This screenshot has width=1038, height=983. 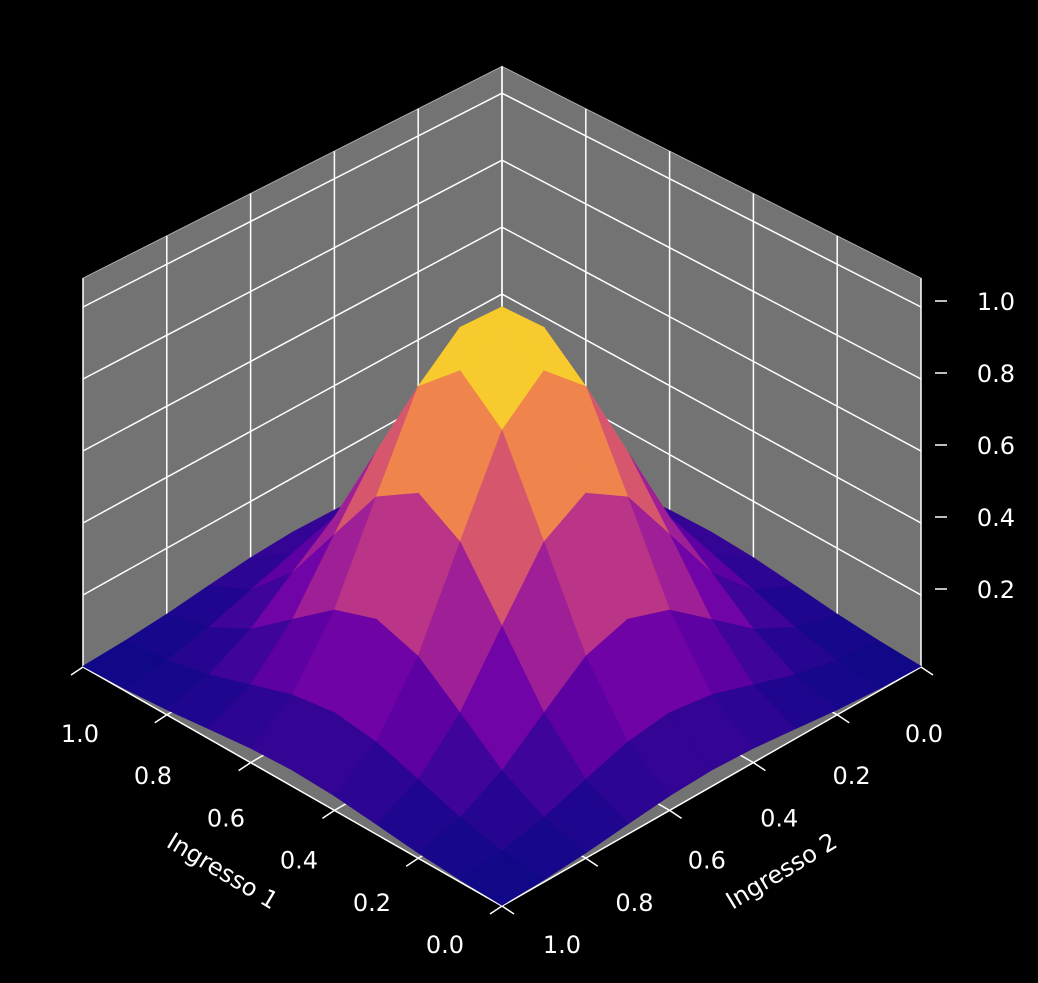 What do you see at coordinates (299, 861) in the screenshot?
I see `x-tick-label: 0.4` at bounding box center [299, 861].